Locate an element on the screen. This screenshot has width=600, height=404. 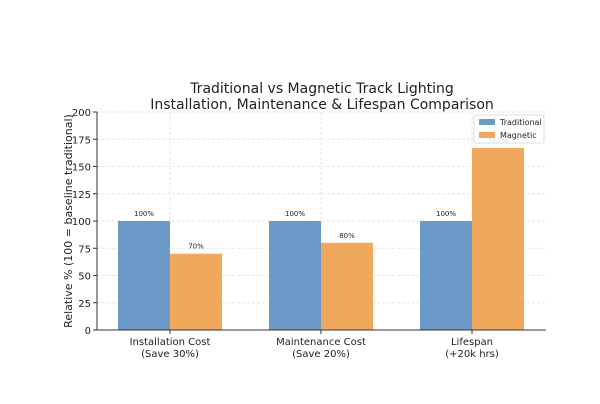
x-tick-label: (Save 30%) is located at coordinates (170, 354).